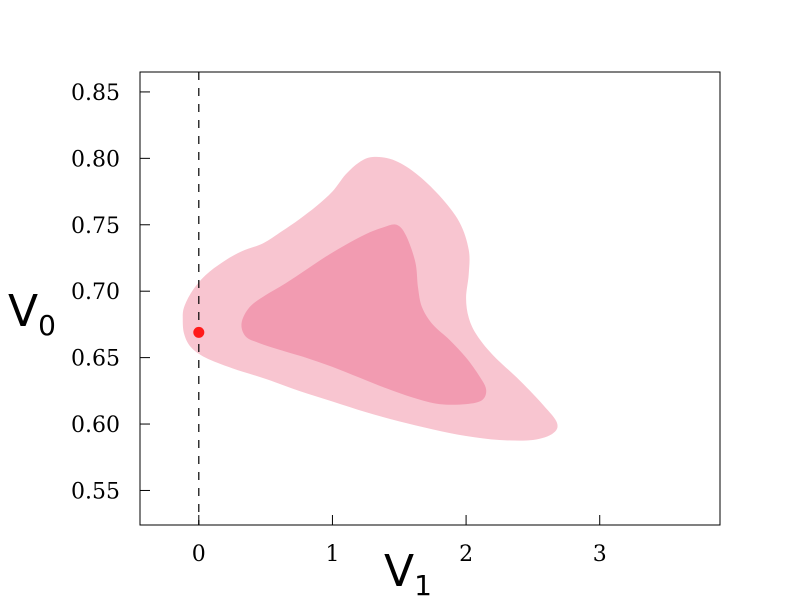 Image resolution: width=800 pixels, height=600 pixels. I want to click on x-axis-label-main: V, so click(399, 571).